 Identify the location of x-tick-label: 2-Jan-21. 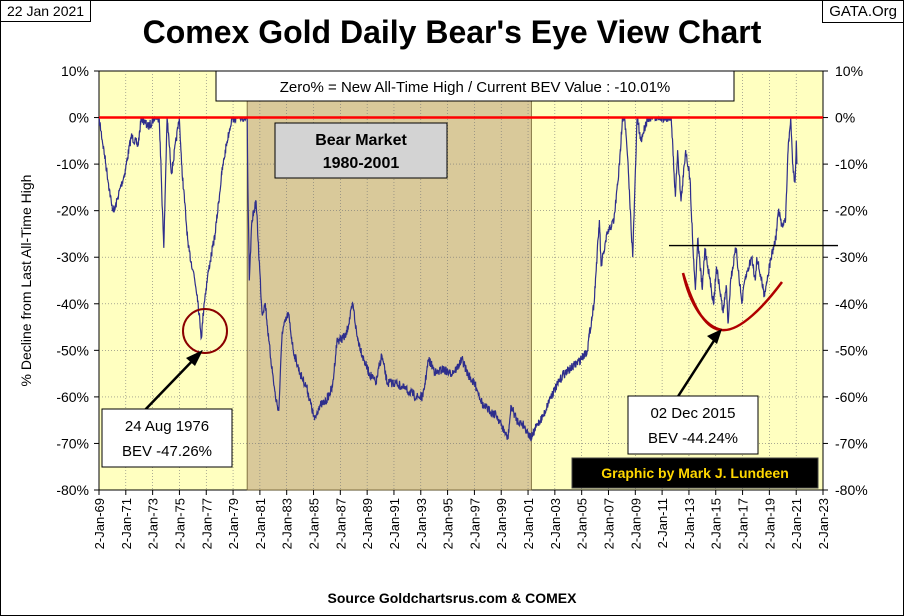
(796, 523).